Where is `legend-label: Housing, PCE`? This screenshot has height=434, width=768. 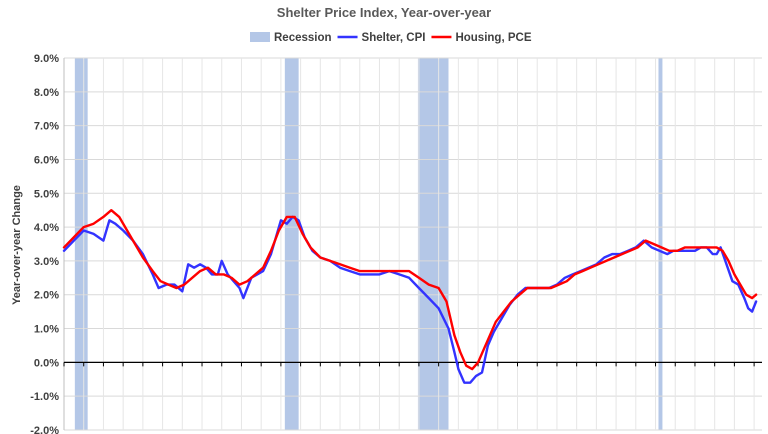
legend-label: Housing, PCE is located at coordinates (493, 38).